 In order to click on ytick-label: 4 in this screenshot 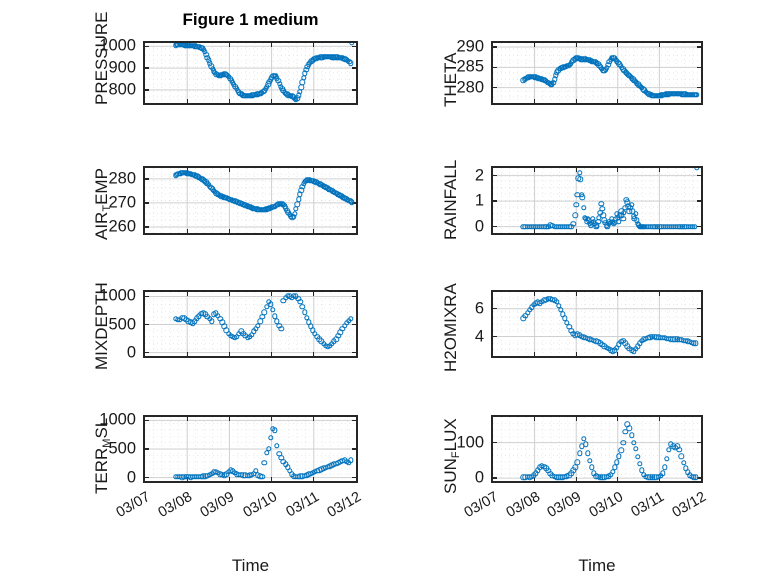, I will do `click(479, 336)`.